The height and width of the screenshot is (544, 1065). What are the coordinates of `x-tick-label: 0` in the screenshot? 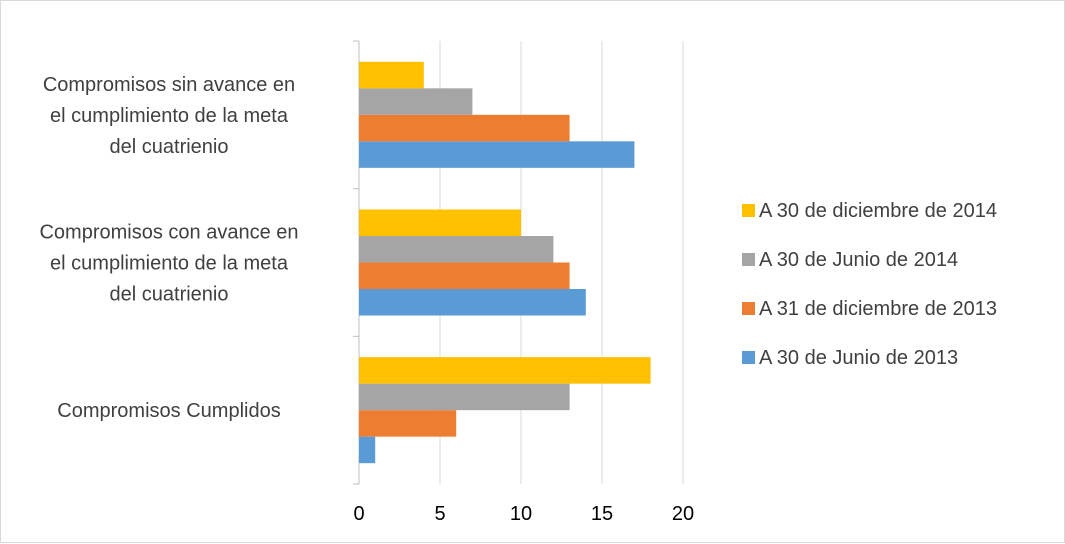 It's located at (358, 514).